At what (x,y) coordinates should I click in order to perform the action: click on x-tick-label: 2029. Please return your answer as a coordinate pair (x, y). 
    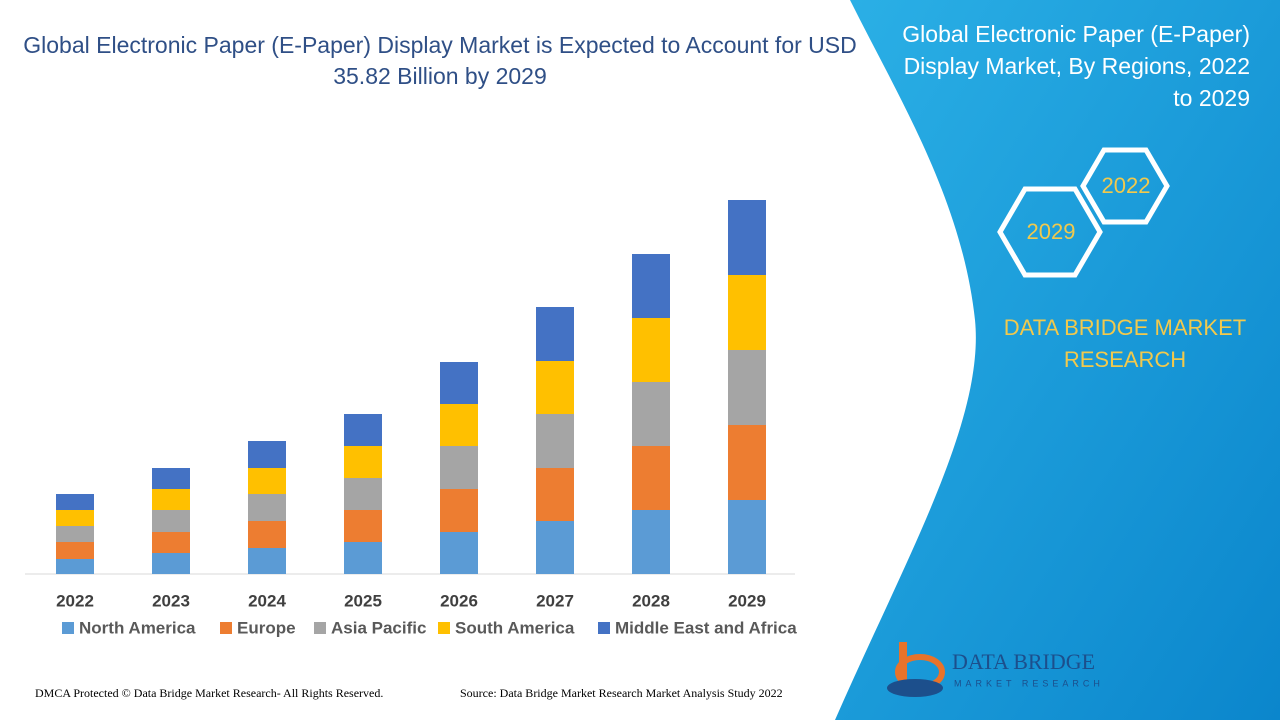
    Looking at the image, I should click on (747, 600).